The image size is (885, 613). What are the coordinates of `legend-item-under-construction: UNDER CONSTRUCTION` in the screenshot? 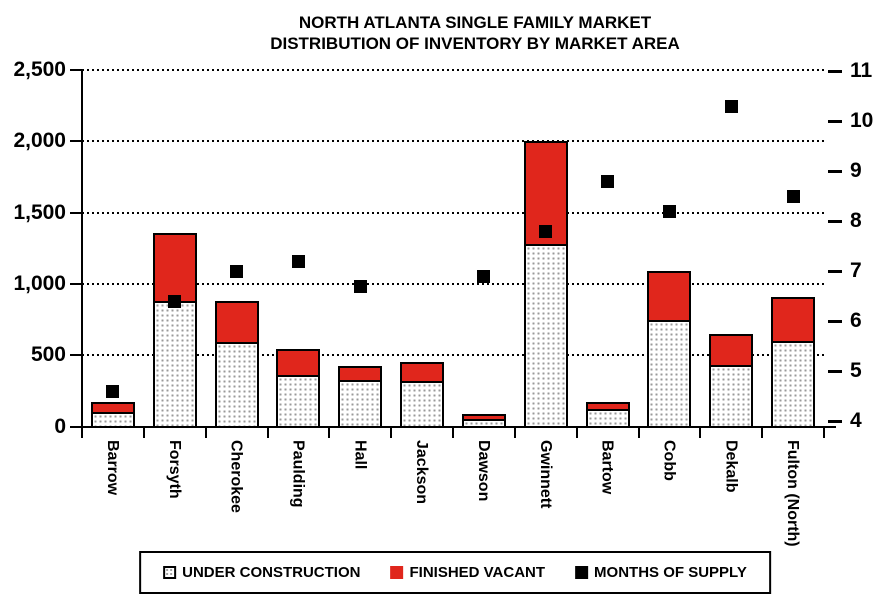 It's located at (261, 572).